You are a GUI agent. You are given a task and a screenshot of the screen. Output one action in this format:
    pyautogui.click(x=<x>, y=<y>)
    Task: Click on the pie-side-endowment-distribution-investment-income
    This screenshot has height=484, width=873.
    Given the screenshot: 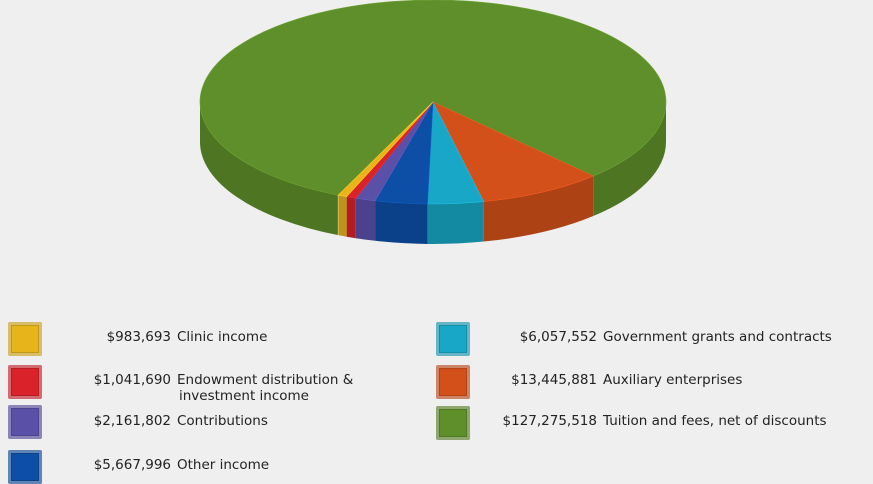 What is the action you would take?
    pyautogui.click(x=351, y=217)
    